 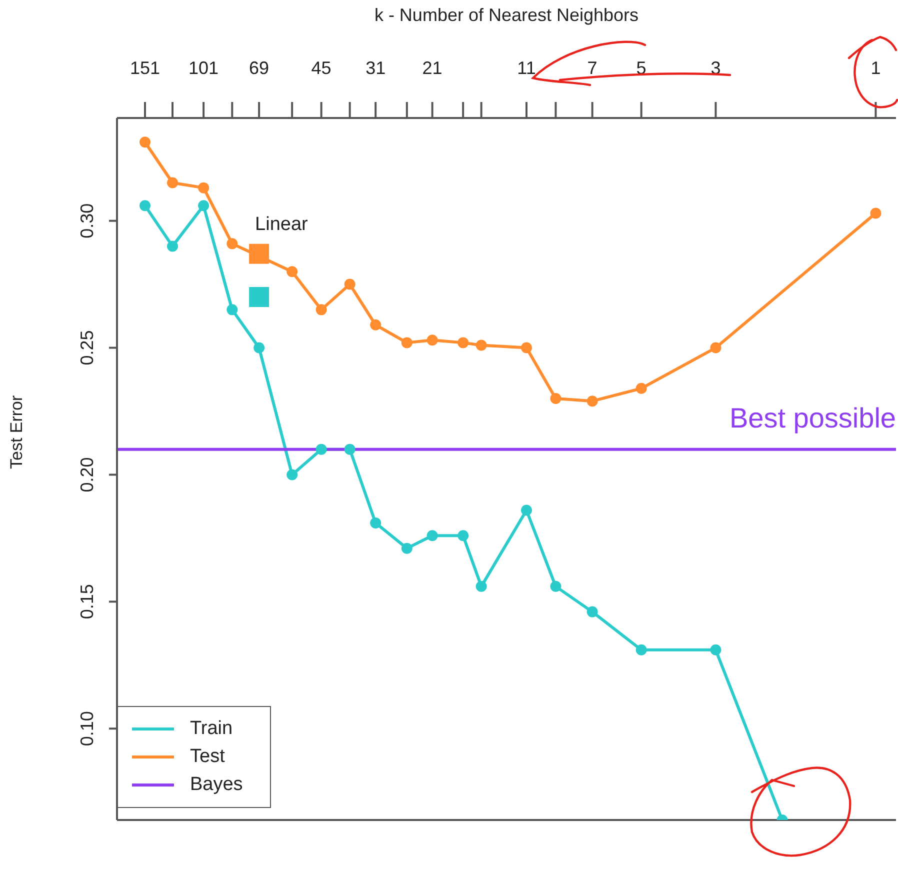 What do you see at coordinates (641, 68) in the screenshot?
I see `x-tick-label: 5` at bounding box center [641, 68].